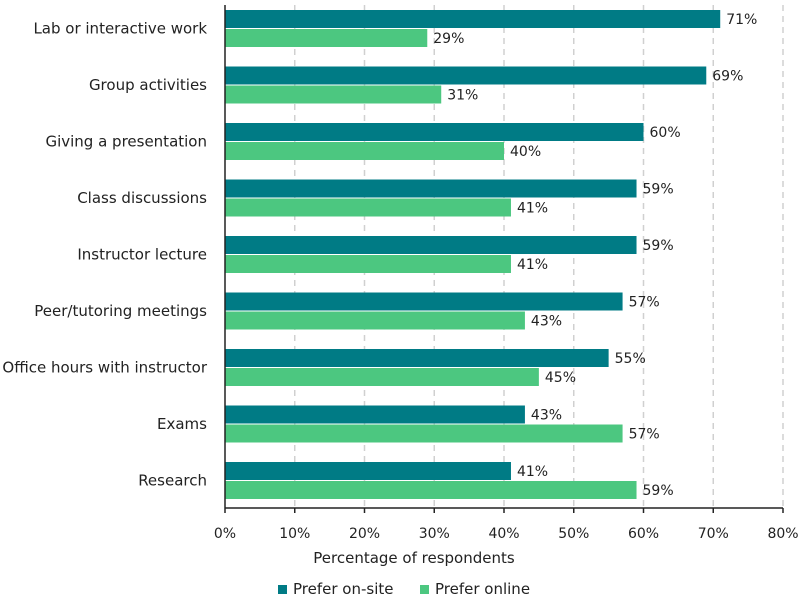 The width and height of the screenshot is (800, 602). What do you see at coordinates (741, 20) in the screenshot?
I see `data-label: 71%` at bounding box center [741, 20].